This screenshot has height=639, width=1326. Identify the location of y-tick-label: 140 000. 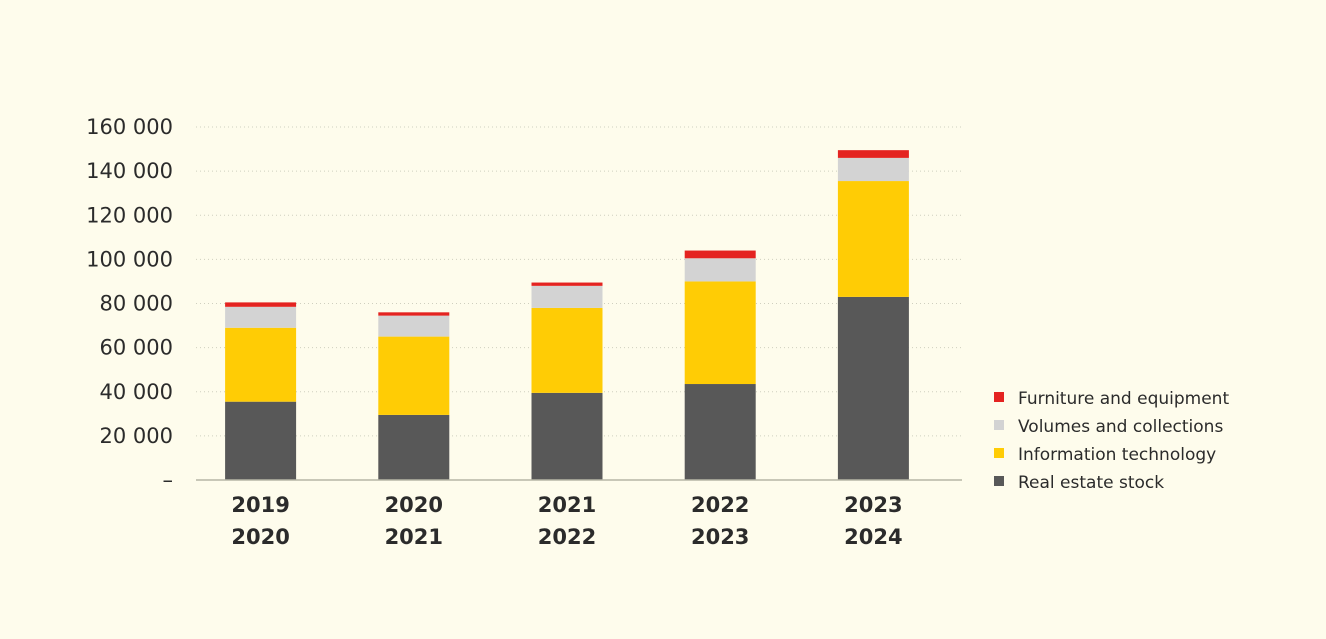
(129, 171).